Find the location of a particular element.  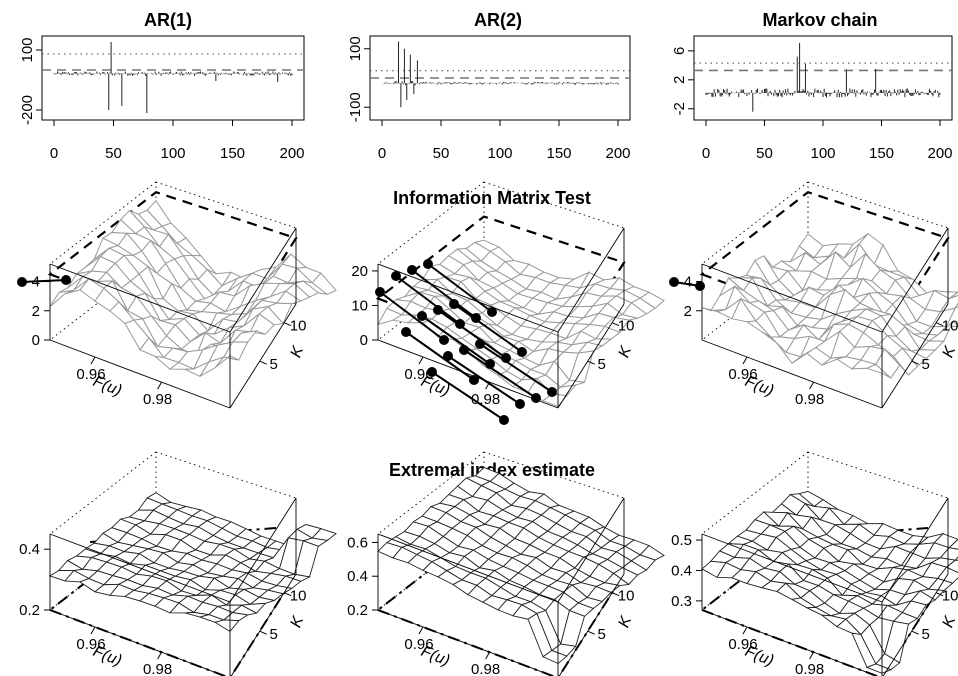

surface-panel-imt-markov: 2 4 0.96 0.98 F(u) 5 10 K is located at coordinates (813, 295).